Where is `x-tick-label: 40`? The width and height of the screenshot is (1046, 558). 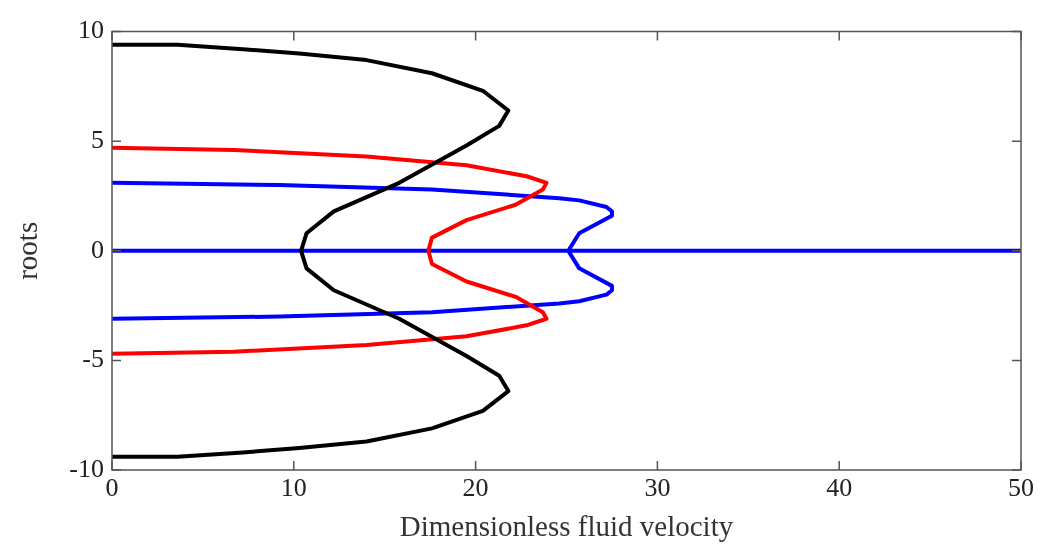 x-tick-label: 40 is located at coordinates (839, 488).